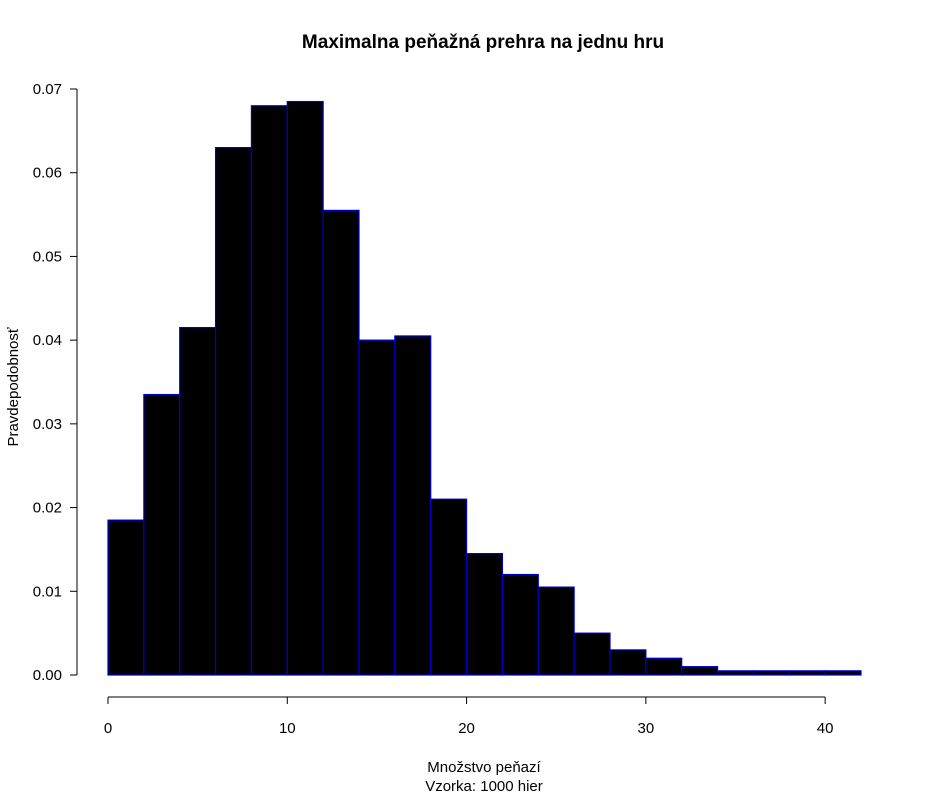  I want to click on y-tick-label: 0.01, so click(47, 591).